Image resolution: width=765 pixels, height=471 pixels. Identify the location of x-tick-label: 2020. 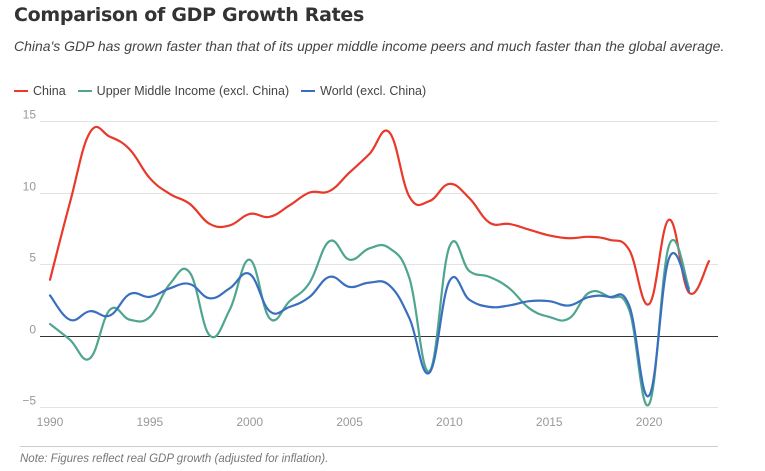
(649, 422).